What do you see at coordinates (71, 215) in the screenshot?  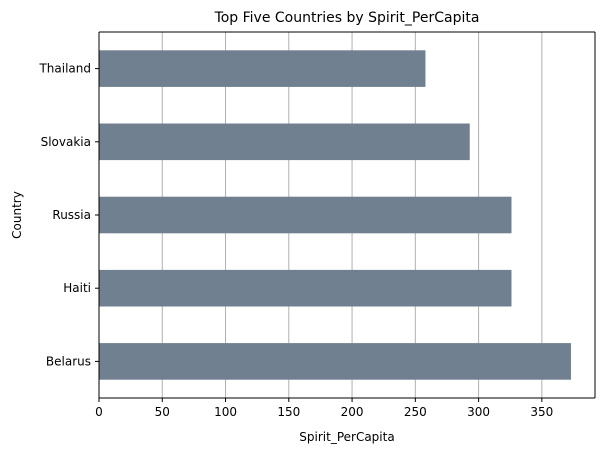 I see `y-tick-label-russia: Russia` at bounding box center [71, 215].